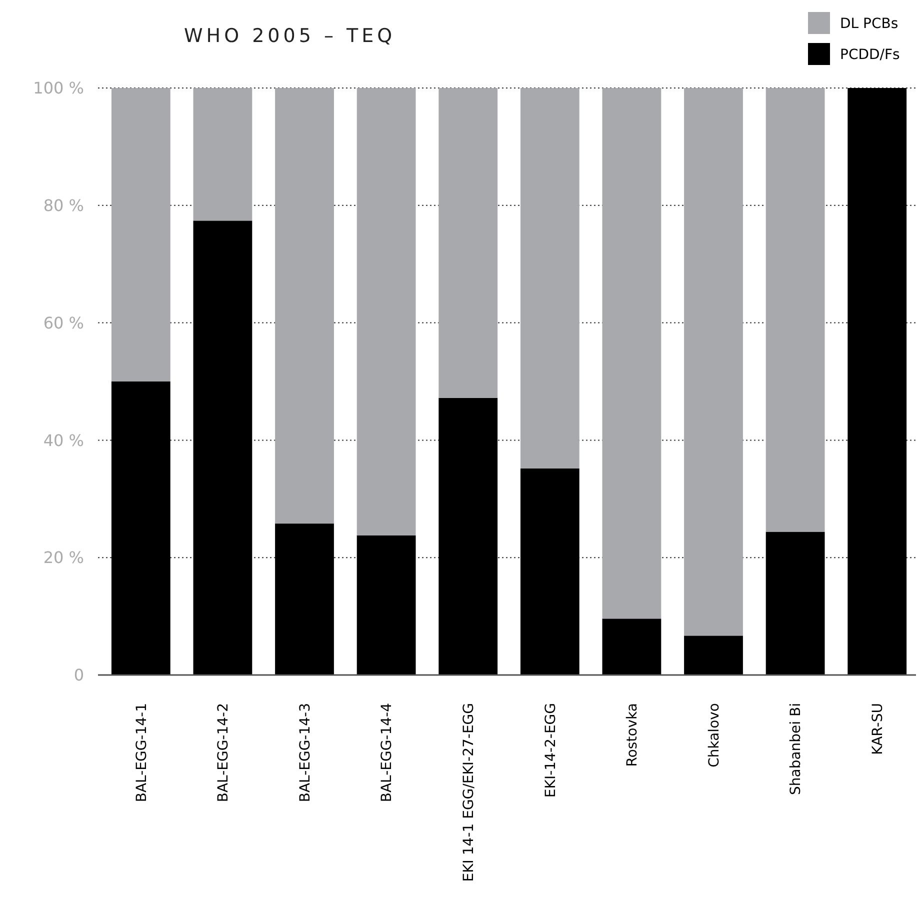 Image resolution: width=924 pixels, height=912 pixels. Describe the element at coordinates (869, 24) in the screenshot. I see `legend-label: DL PCBs` at that location.